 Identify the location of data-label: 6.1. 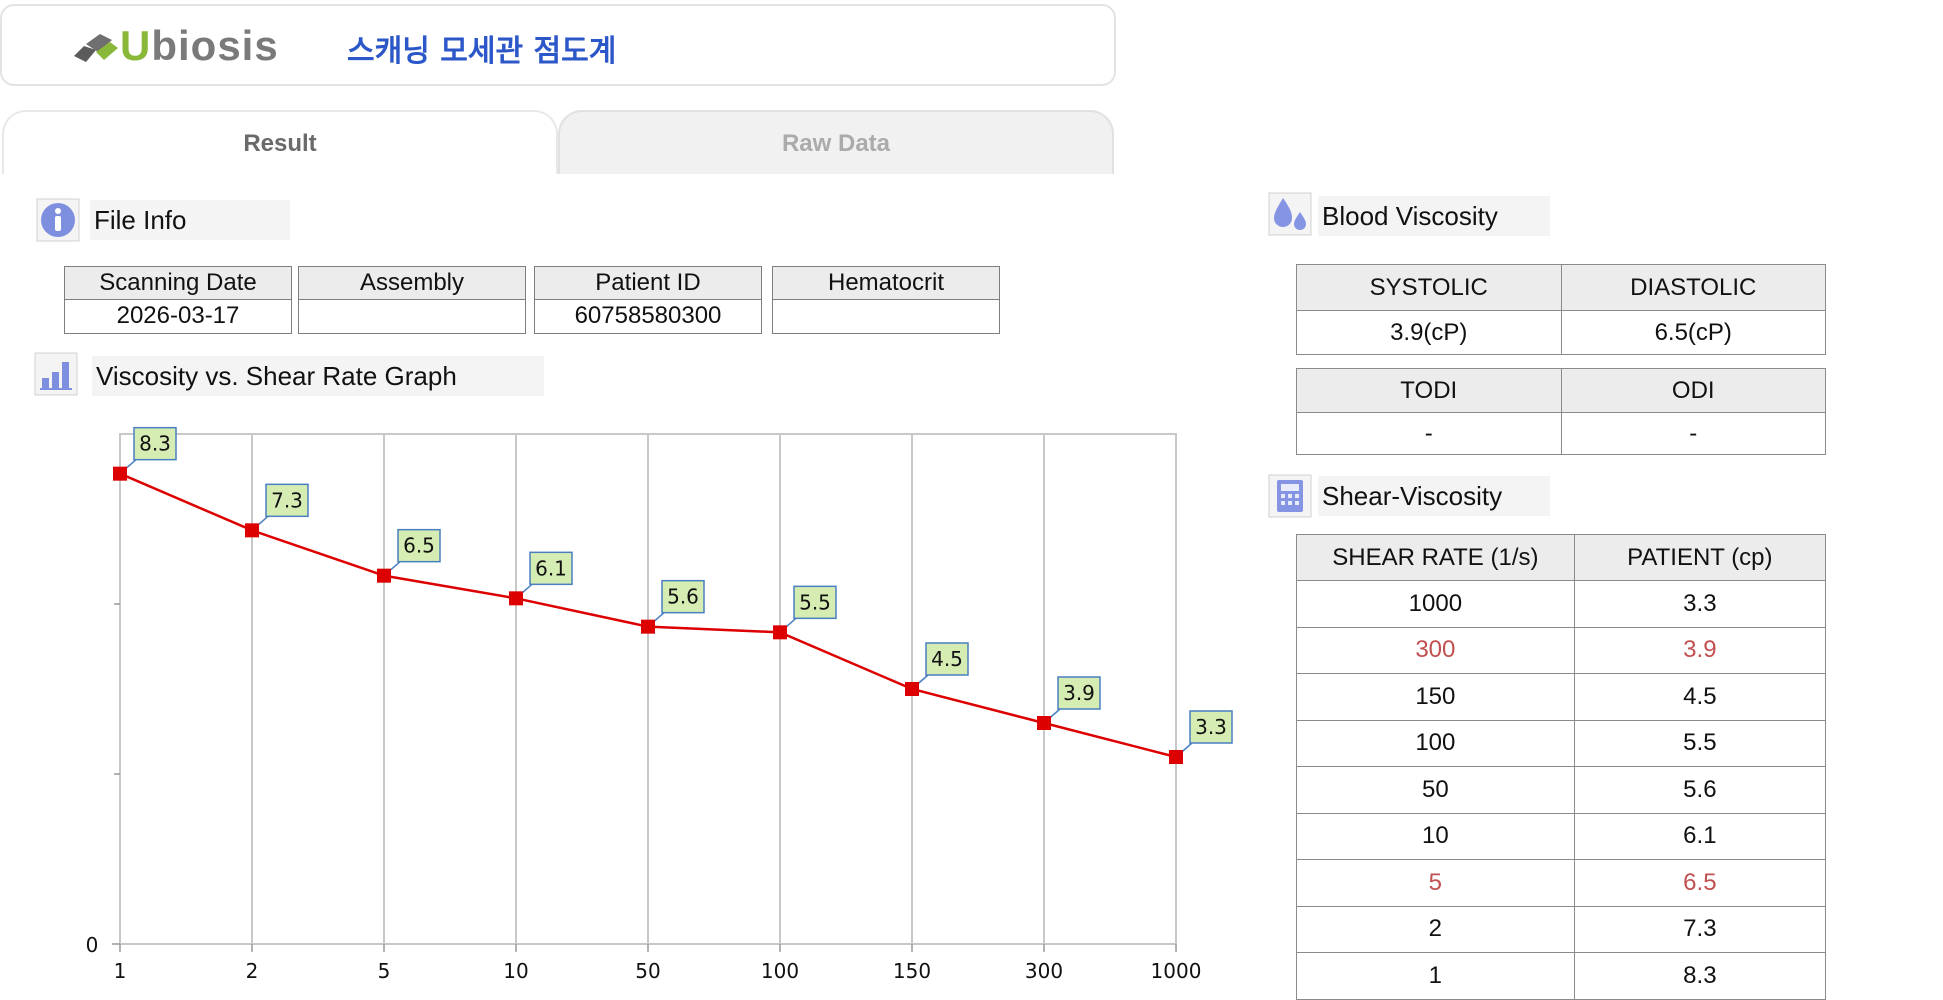
(551, 568).